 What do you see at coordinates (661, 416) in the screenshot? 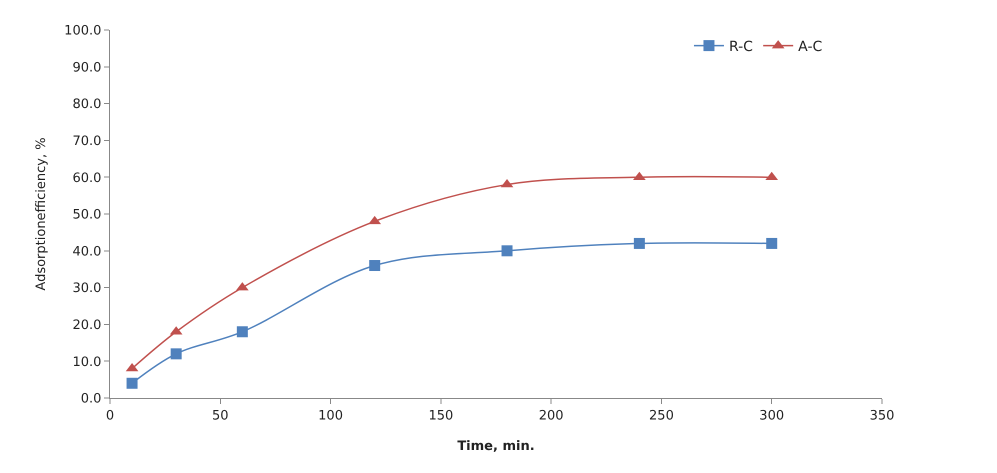
I see `x-tick-label: 250` at bounding box center [661, 416].